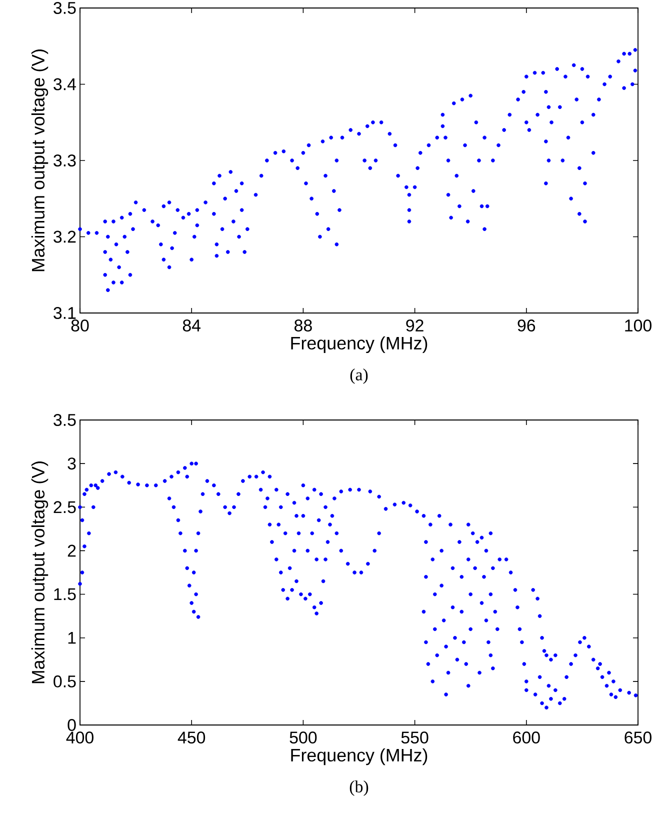 This screenshot has width=662, height=816. Describe the element at coordinates (65, 160) in the screenshot. I see `y-tick-label: 3.3` at that location.